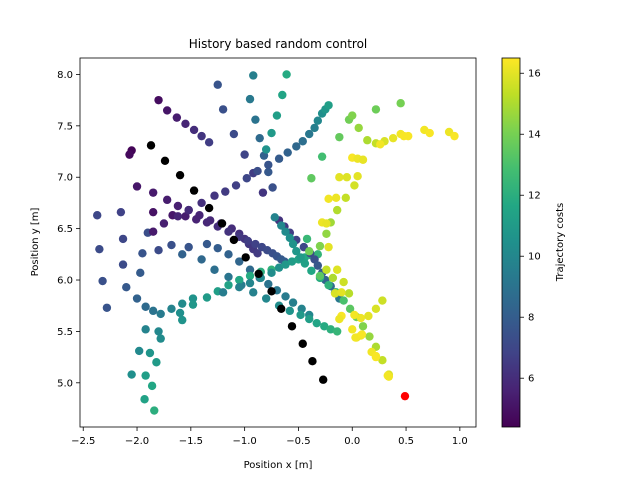  What do you see at coordinates (65, 126) in the screenshot?
I see `y-tick-label: 7.5` at bounding box center [65, 126].